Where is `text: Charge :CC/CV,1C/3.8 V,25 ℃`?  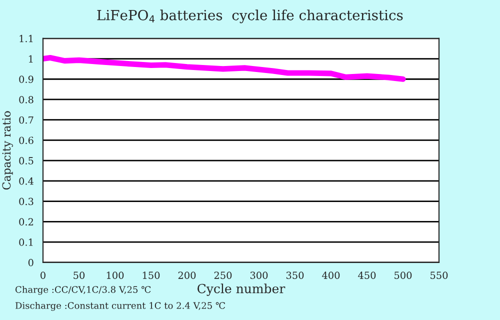
text: Charge :CC/CV,1C/3.8 V,25 ℃ is located at coordinates (83, 290).